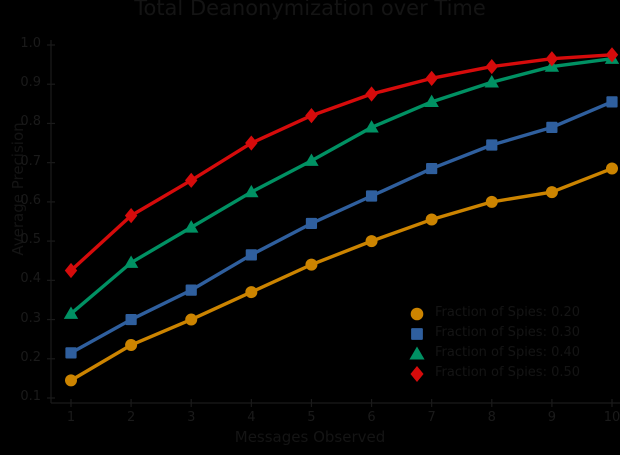 The width and height of the screenshot is (620, 455). Describe the element at coordinates (30, 396) in the screenshot. I see `y-tick-label: 0.1` at that location.